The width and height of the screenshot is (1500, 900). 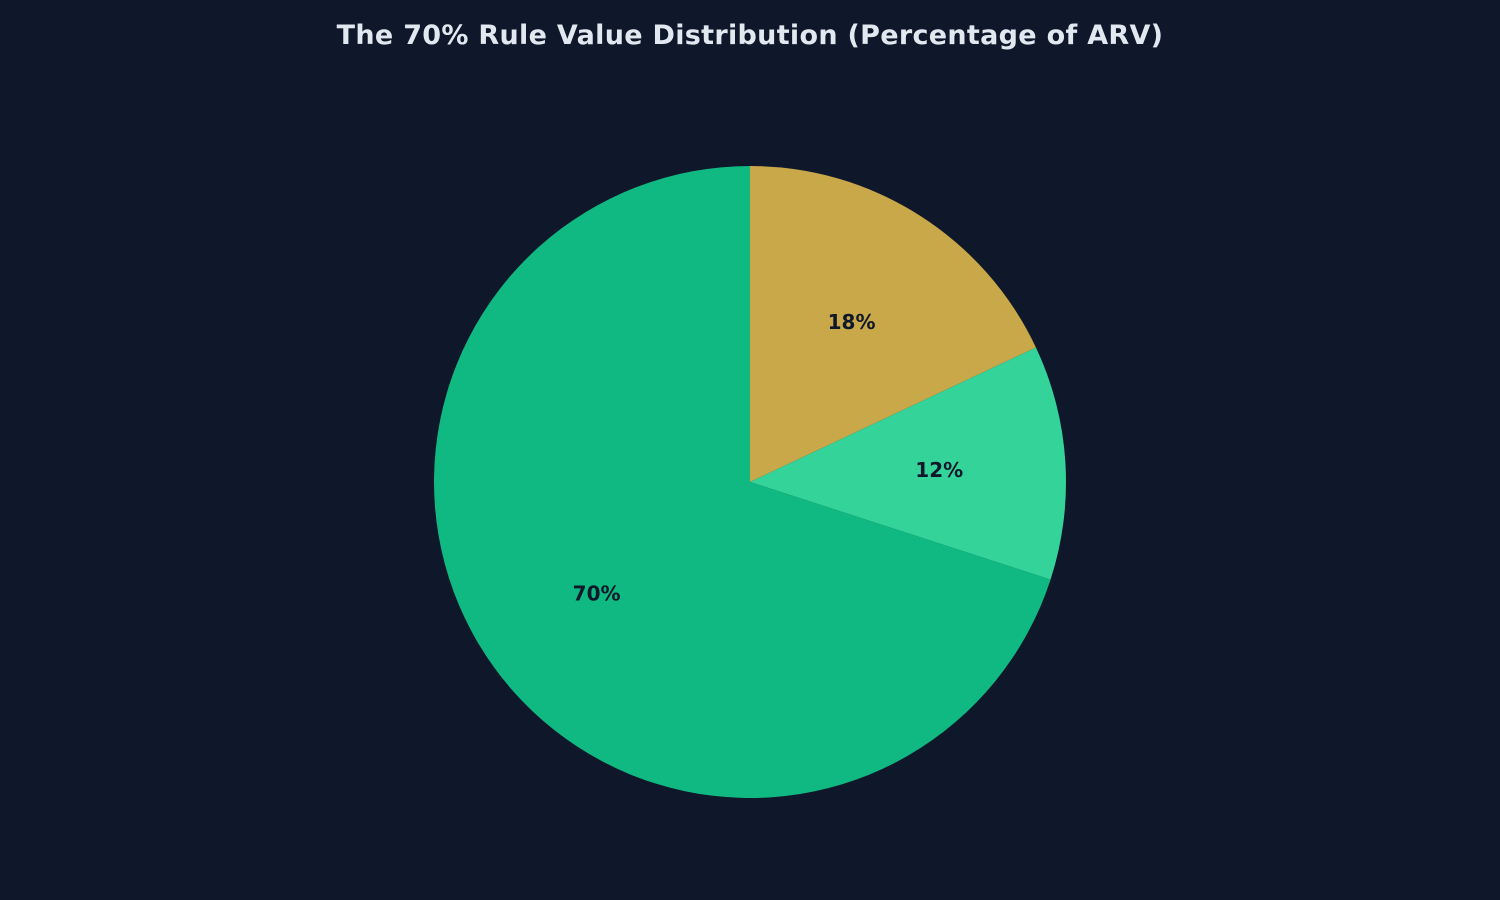 I want to click on pie-labels: 18% 12% 70%, so click(x=768, y=458).